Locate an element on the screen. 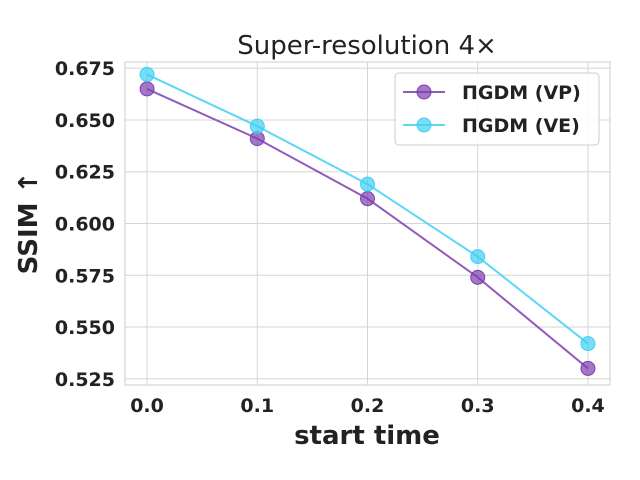  legend-box is located at coordinates (497, 109).